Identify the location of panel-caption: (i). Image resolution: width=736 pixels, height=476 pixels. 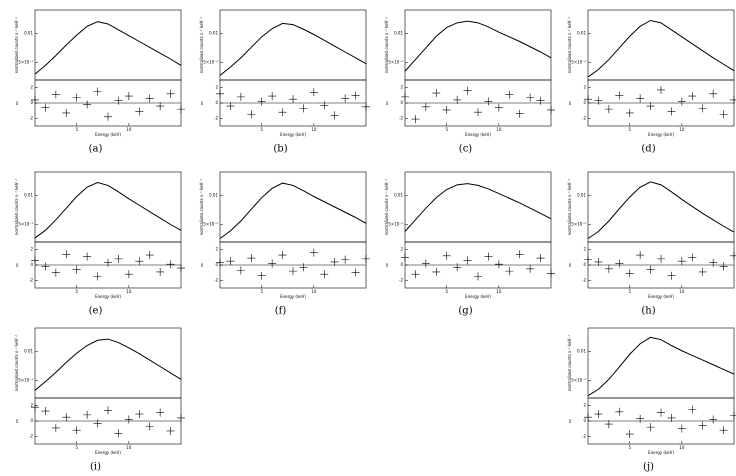
(95, 467).